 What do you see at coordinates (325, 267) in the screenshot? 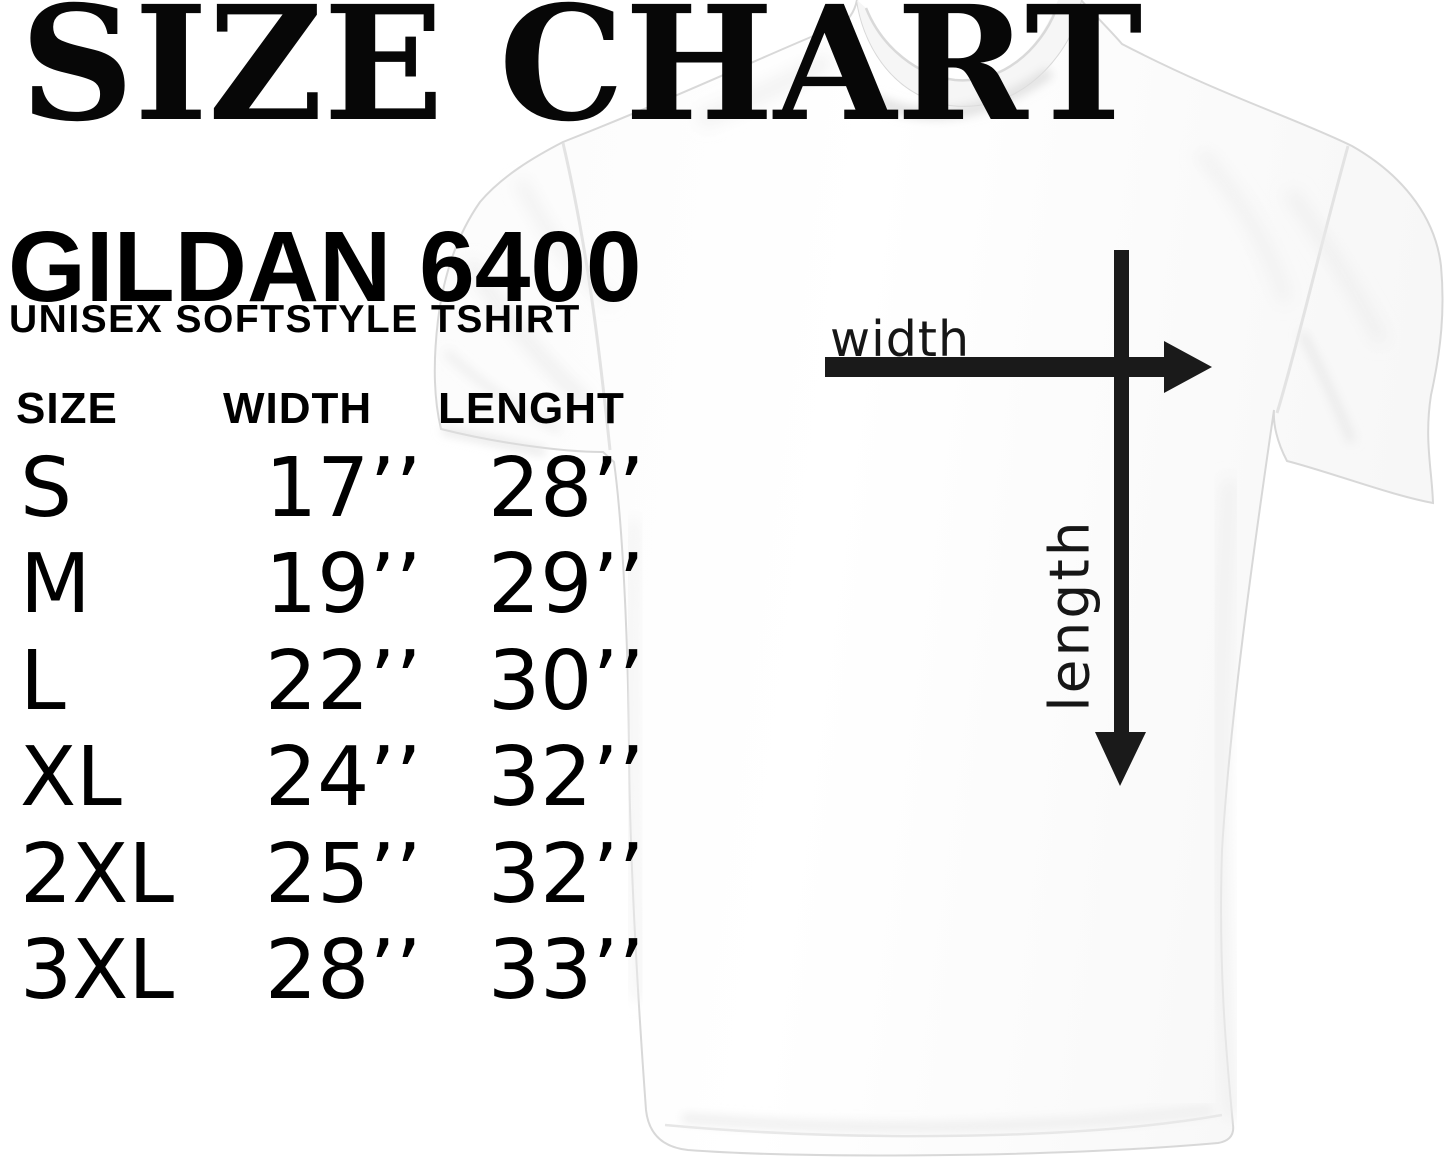
I see `product-name: GILDAN 6400` at bounding box center [325, 267].